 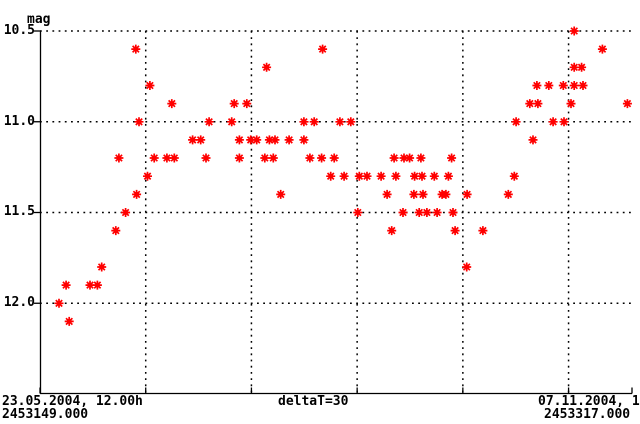 What do you see at coordinates (587, 414) in the screenshot?
I see `x-axis-end-jd-label: 2453317.000` at bounding box center [587, 414].